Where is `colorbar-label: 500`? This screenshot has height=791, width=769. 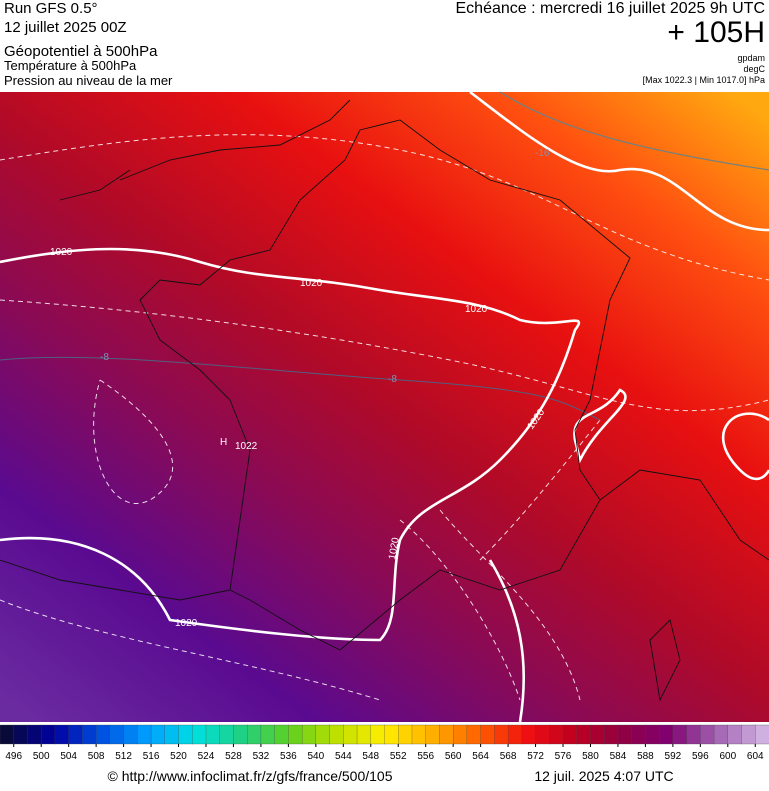 colorbar-label: 500 is located at coordinates (41, 756).